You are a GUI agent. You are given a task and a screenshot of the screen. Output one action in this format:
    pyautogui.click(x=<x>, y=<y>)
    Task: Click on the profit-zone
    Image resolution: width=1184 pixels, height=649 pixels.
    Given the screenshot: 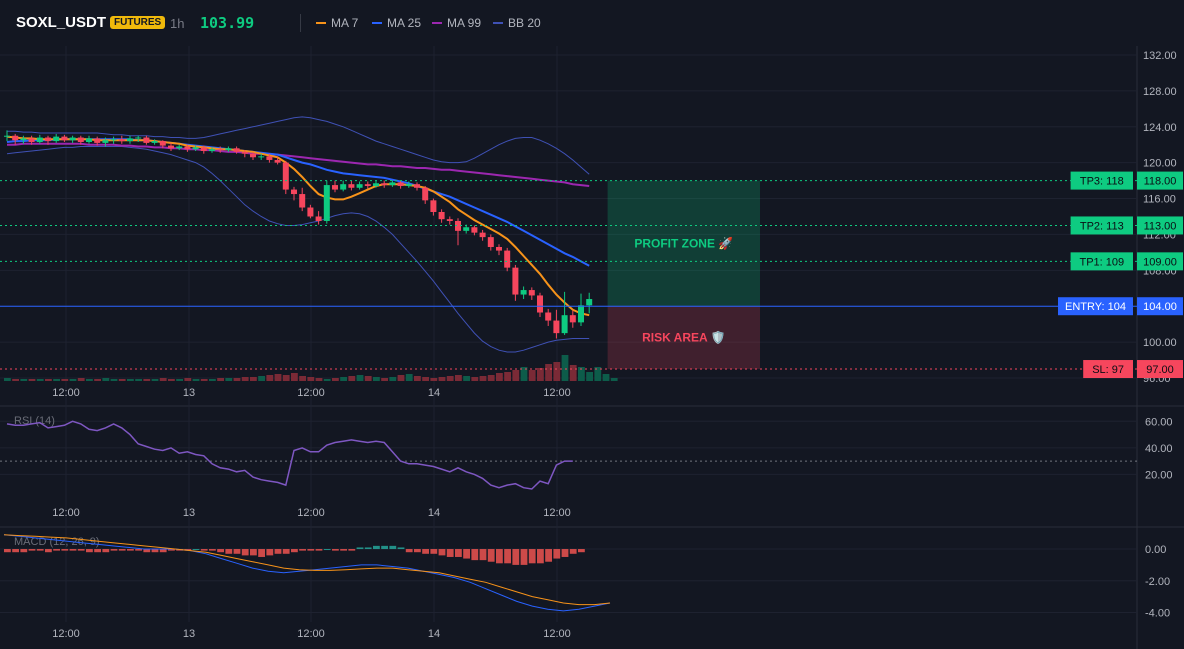 What is the action you would take?
    pyautogui.click(x=683, y=243)
    